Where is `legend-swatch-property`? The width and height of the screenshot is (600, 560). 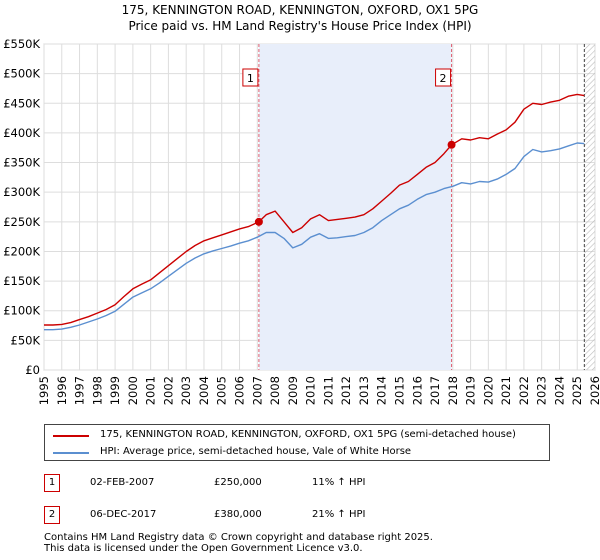 legend-swatch-property is located at coordinates (71, 436).